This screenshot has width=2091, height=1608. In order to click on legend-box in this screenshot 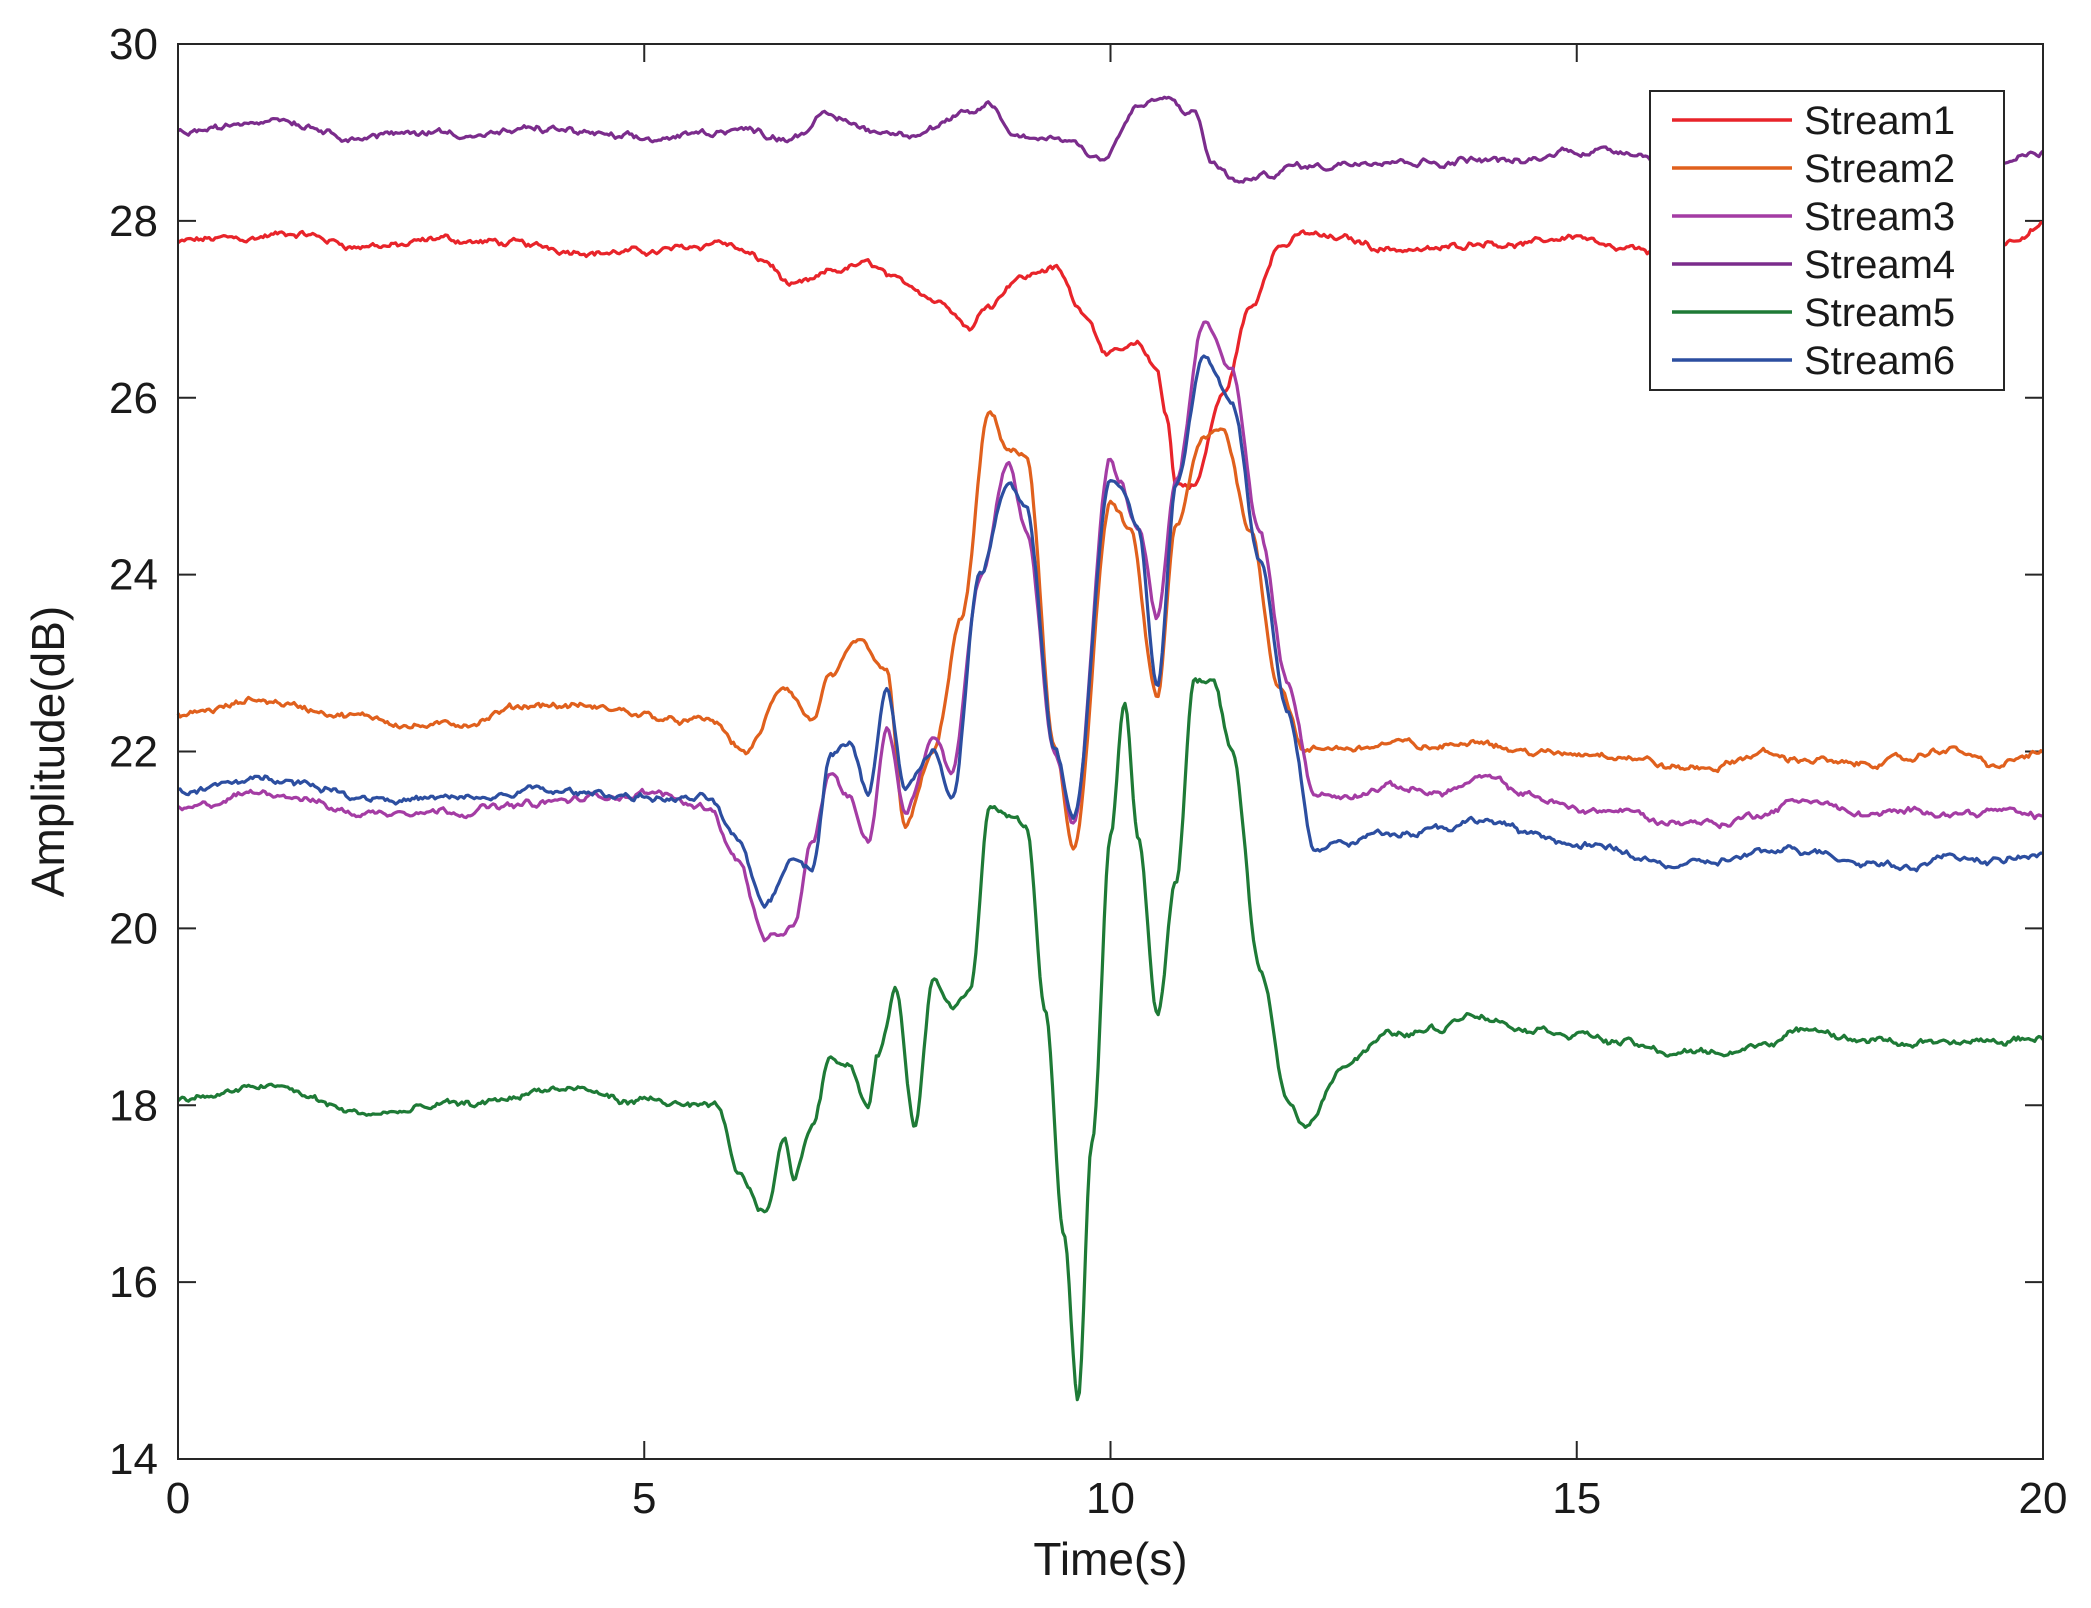, I will do `click(1827, 240)`.